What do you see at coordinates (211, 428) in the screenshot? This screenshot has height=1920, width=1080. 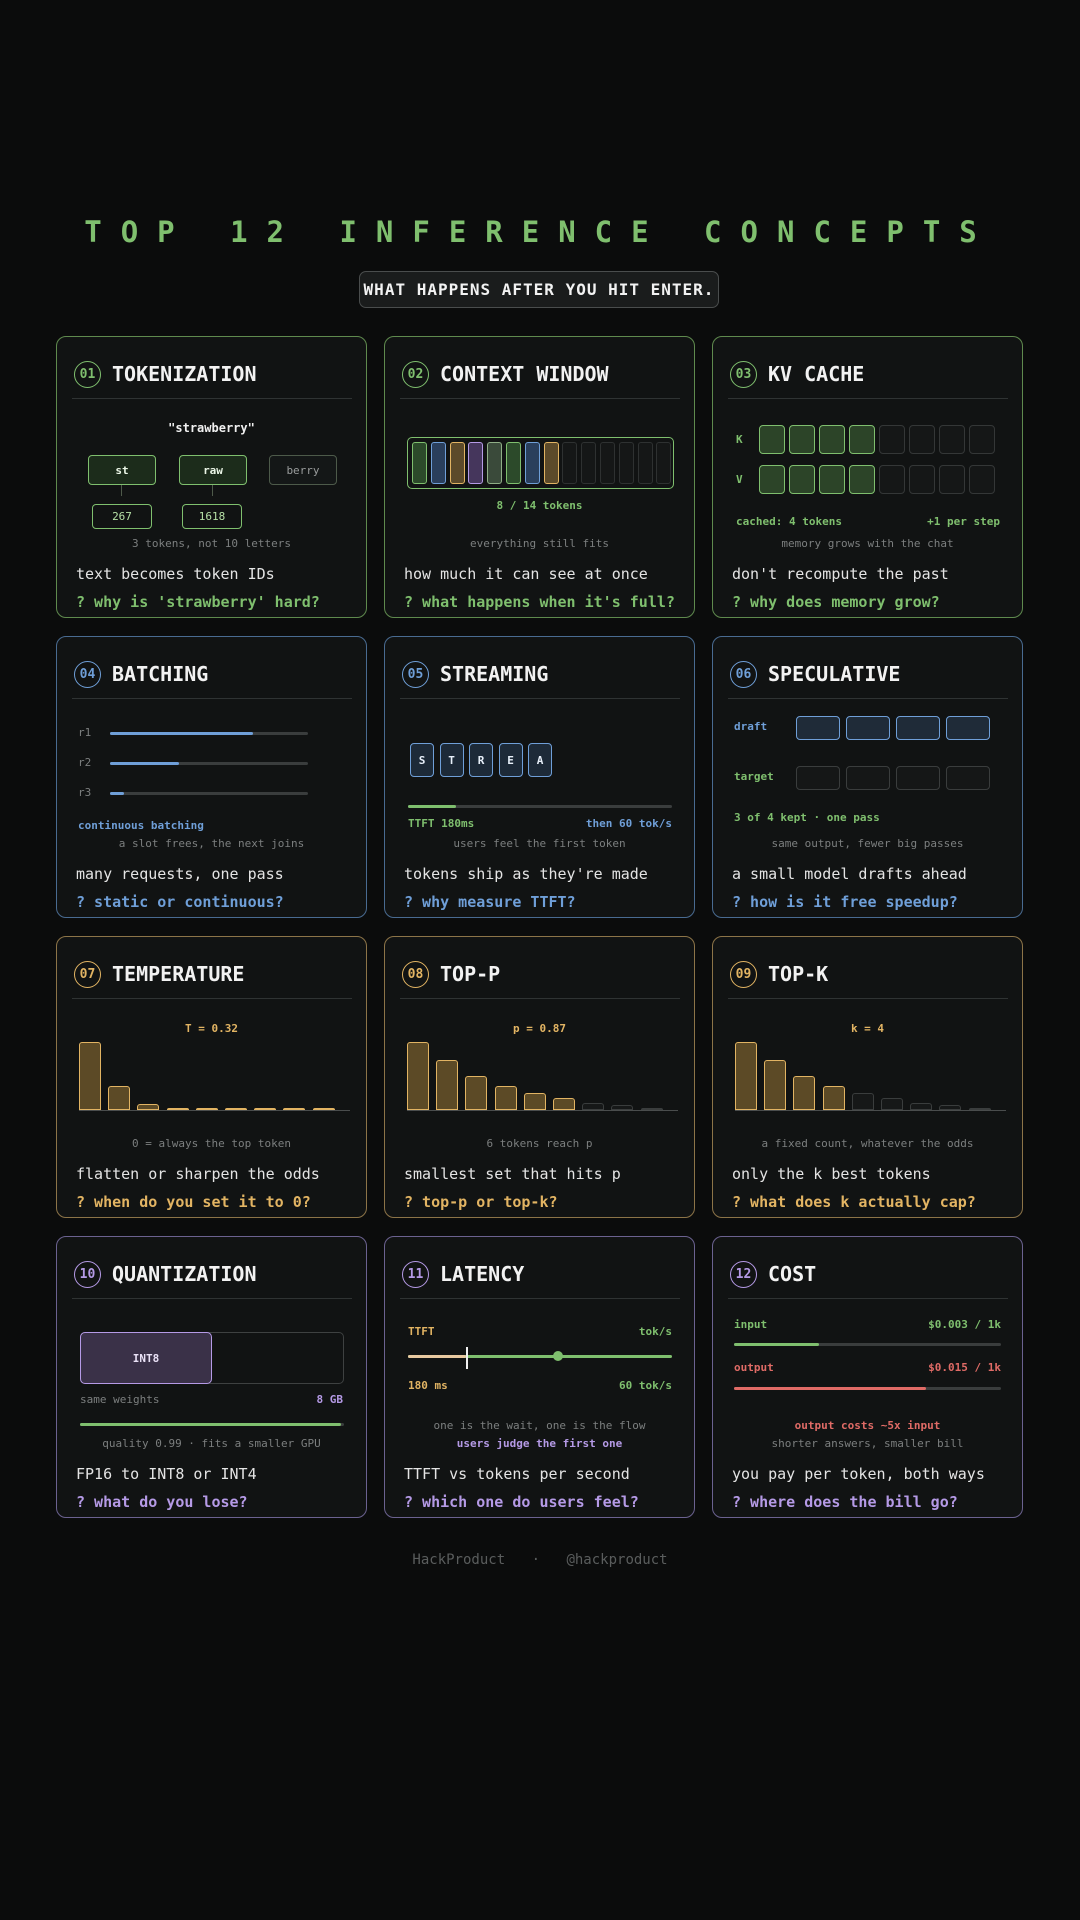 I see `tokenization-word: "strawberry"` at bounding box center [211, 428].